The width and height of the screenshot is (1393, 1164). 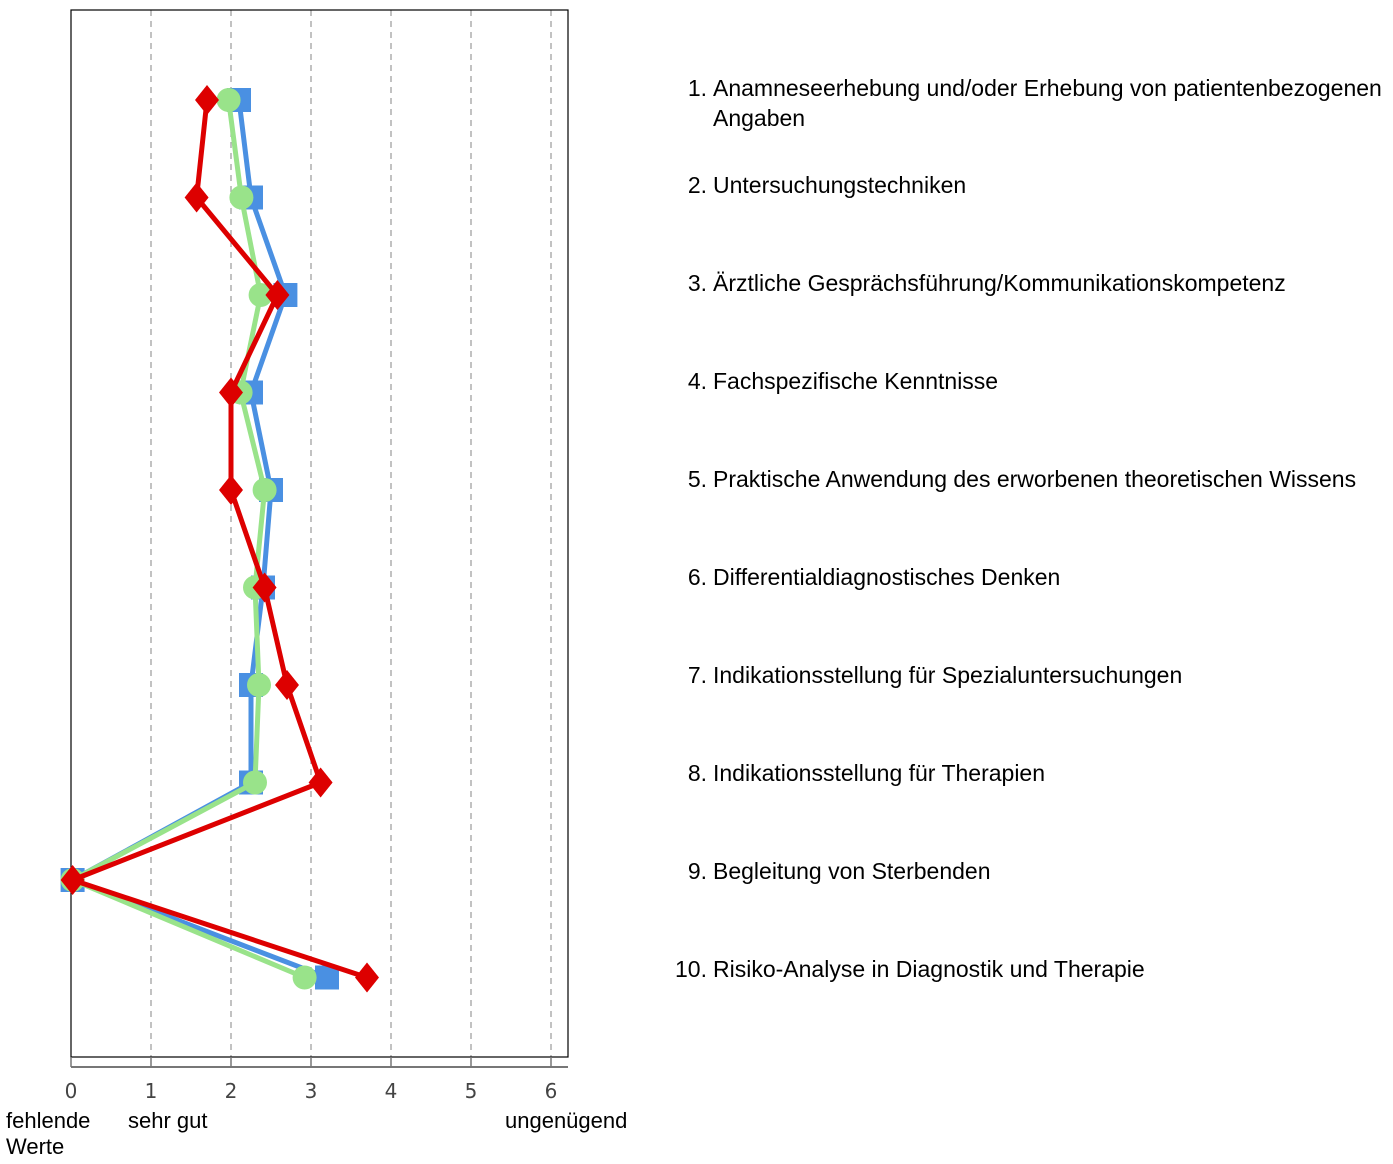 I want to click on tick-label: 1, so click(x=151, y=1091).